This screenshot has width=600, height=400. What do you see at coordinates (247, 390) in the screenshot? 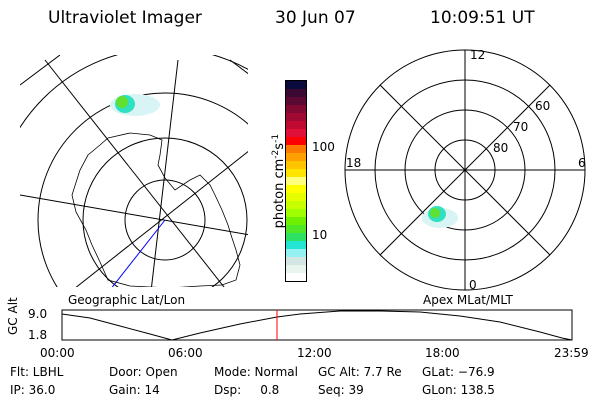
I see `info-dsp: Dsp: 0.8` at bounding box center [247, 390].